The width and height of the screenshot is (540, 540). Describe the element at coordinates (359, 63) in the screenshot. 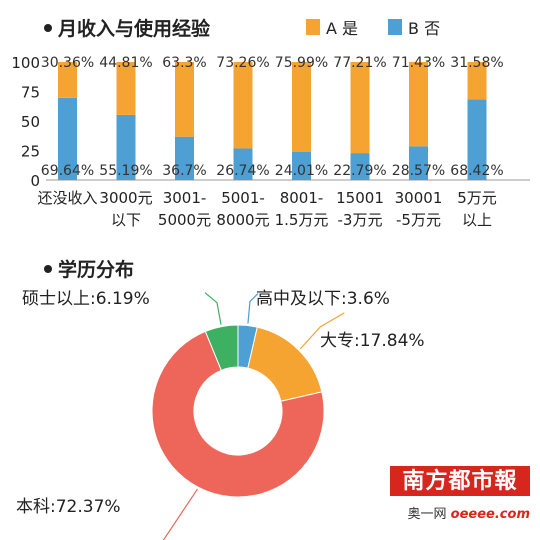

I see `data-label-yes: 77.21%` at that location.